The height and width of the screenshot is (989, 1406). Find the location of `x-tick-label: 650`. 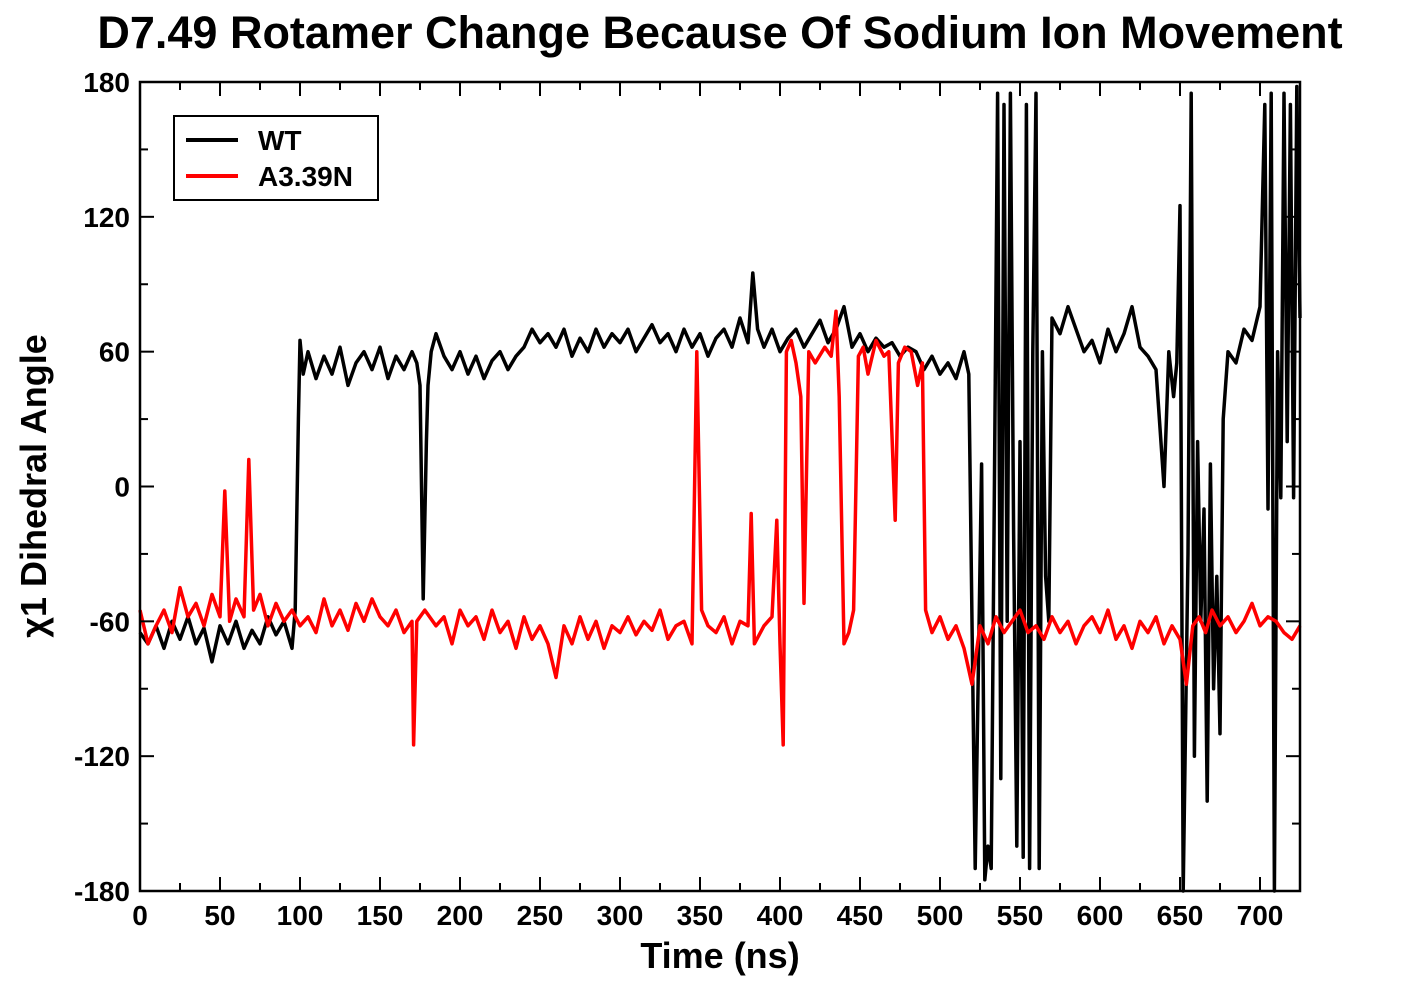

x-tick-label: 650 is located at coordinates (1180, 915).